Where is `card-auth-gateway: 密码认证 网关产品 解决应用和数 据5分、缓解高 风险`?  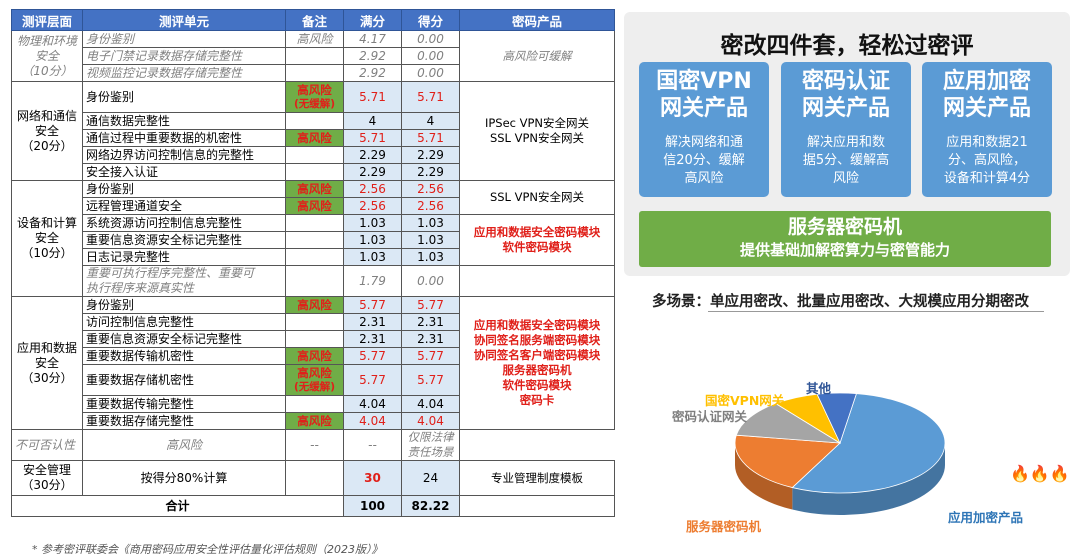 card-auth-gateway: 密码认证 网关产品 解决应用和数 据5分、缓解高 风险 is located at coordinates (846, 129).